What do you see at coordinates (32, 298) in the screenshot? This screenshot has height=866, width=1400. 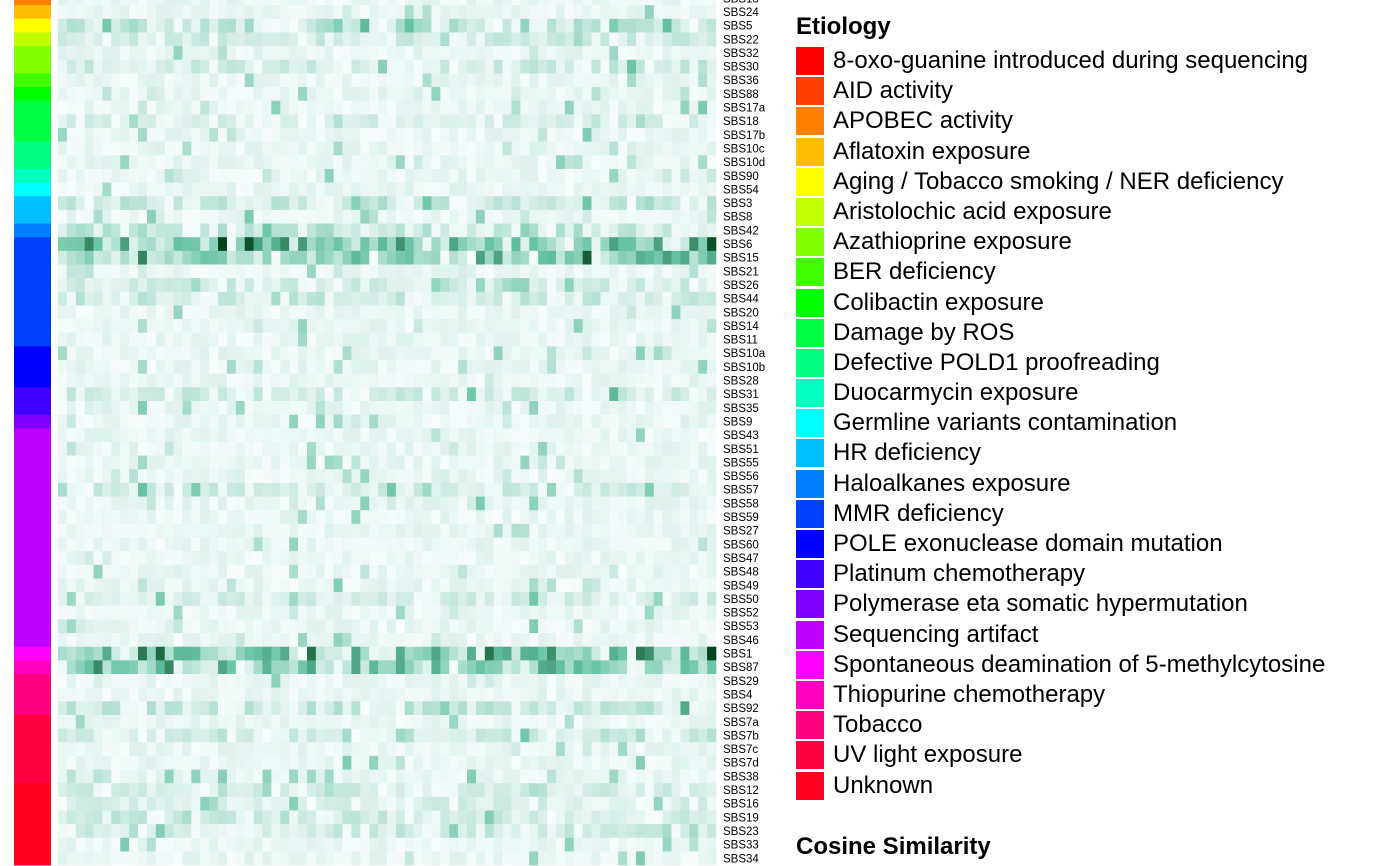 I see `etiology-bar-cell` at bounding box center [32, 298].